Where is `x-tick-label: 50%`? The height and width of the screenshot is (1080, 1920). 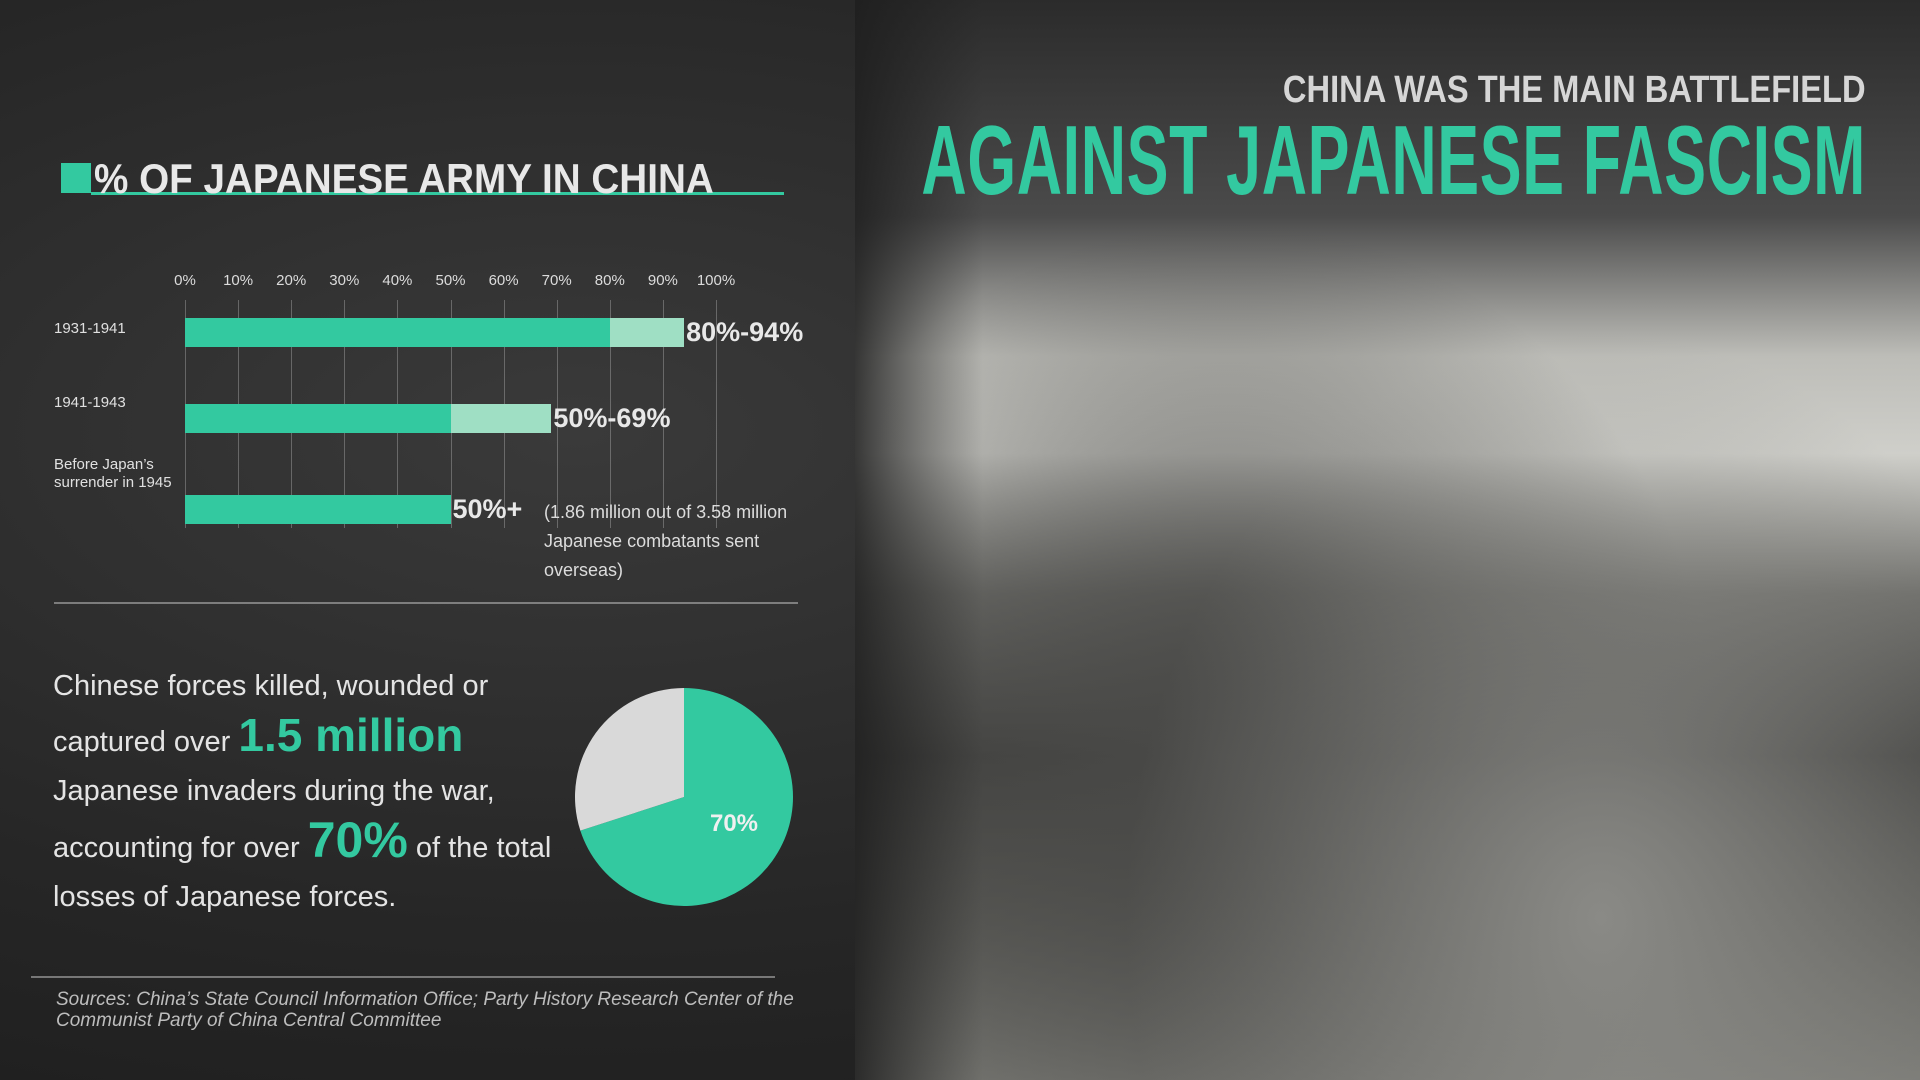 x-tick-label: 50% is located at coordinates (450, 280).